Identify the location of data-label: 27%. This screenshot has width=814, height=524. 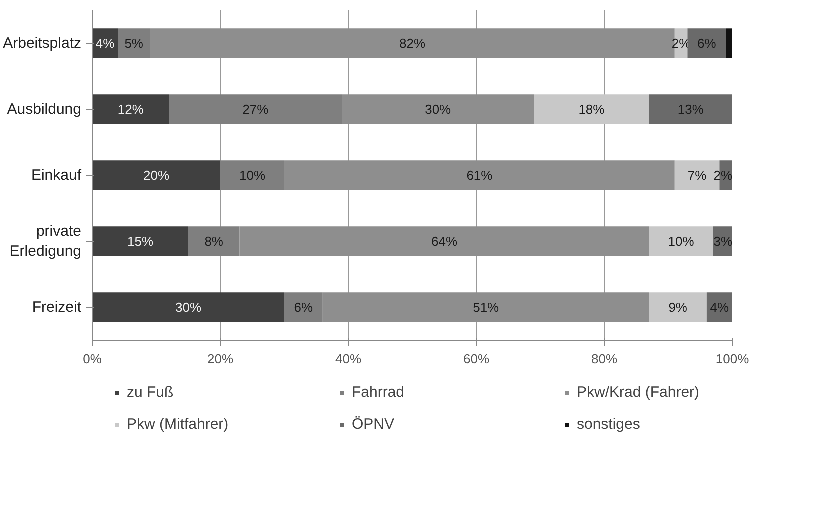
(256, 109).